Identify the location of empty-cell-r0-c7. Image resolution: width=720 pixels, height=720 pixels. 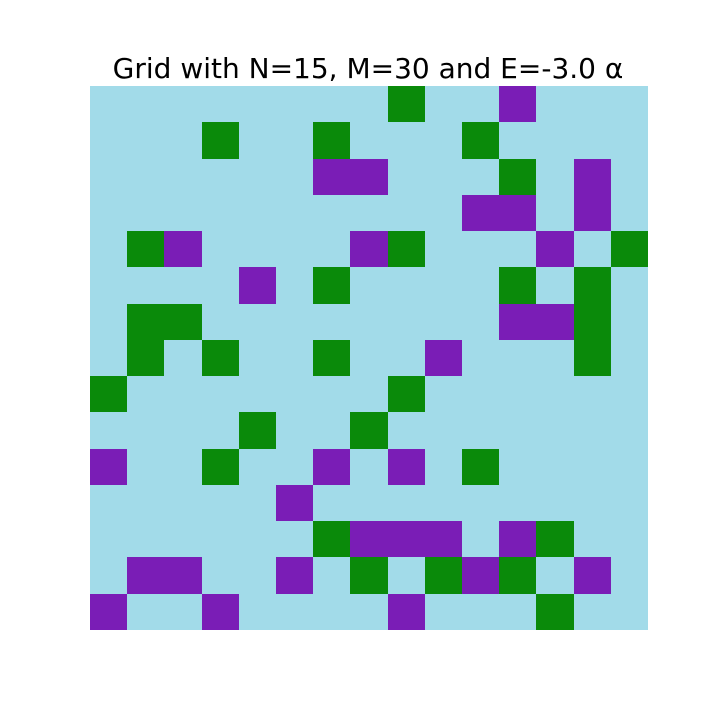
(369, 104).